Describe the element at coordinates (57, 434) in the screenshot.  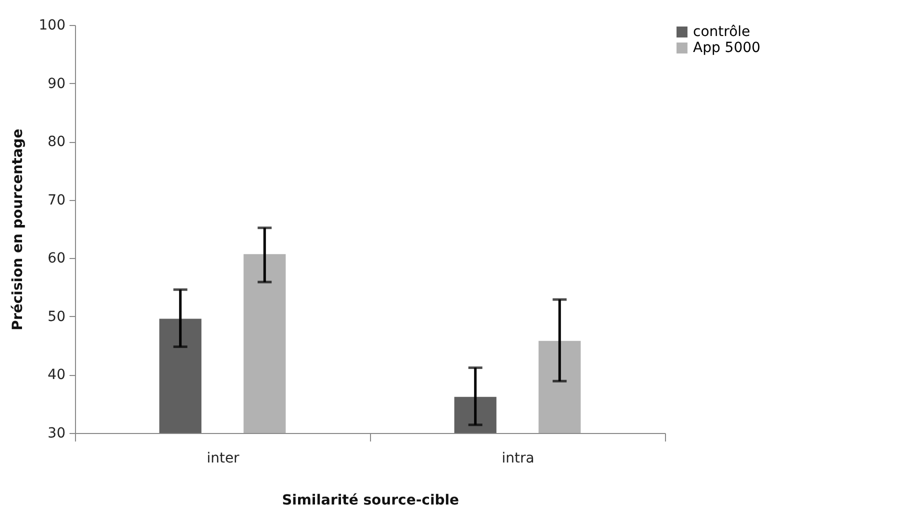
I see `y-tick-label: 30` at that location.